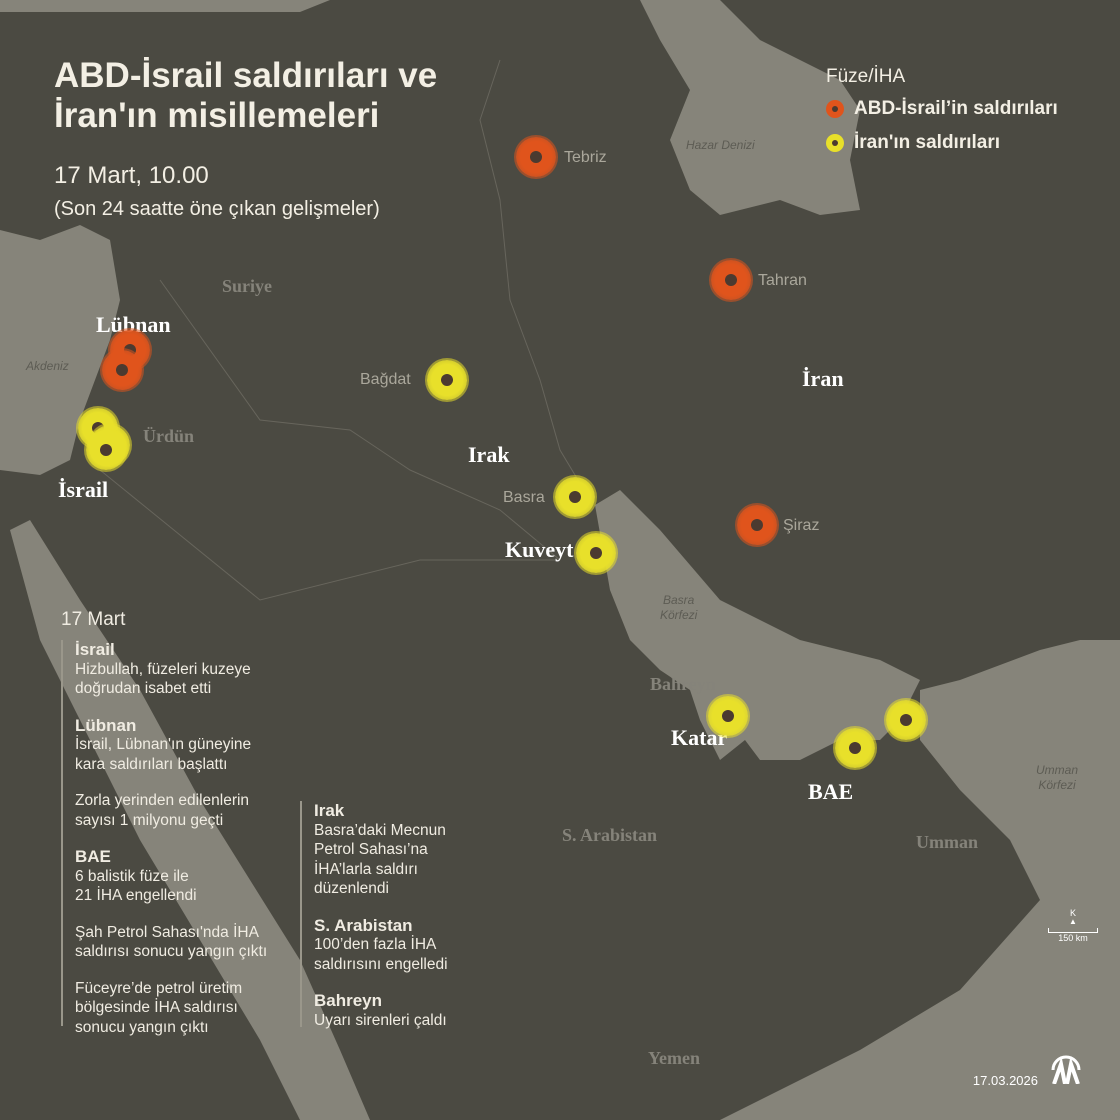 This screenshot has width=1120, height=1120. Describe the element at coordinates (1072, 913) in the screenshot. I see `north-label: K` at that location.